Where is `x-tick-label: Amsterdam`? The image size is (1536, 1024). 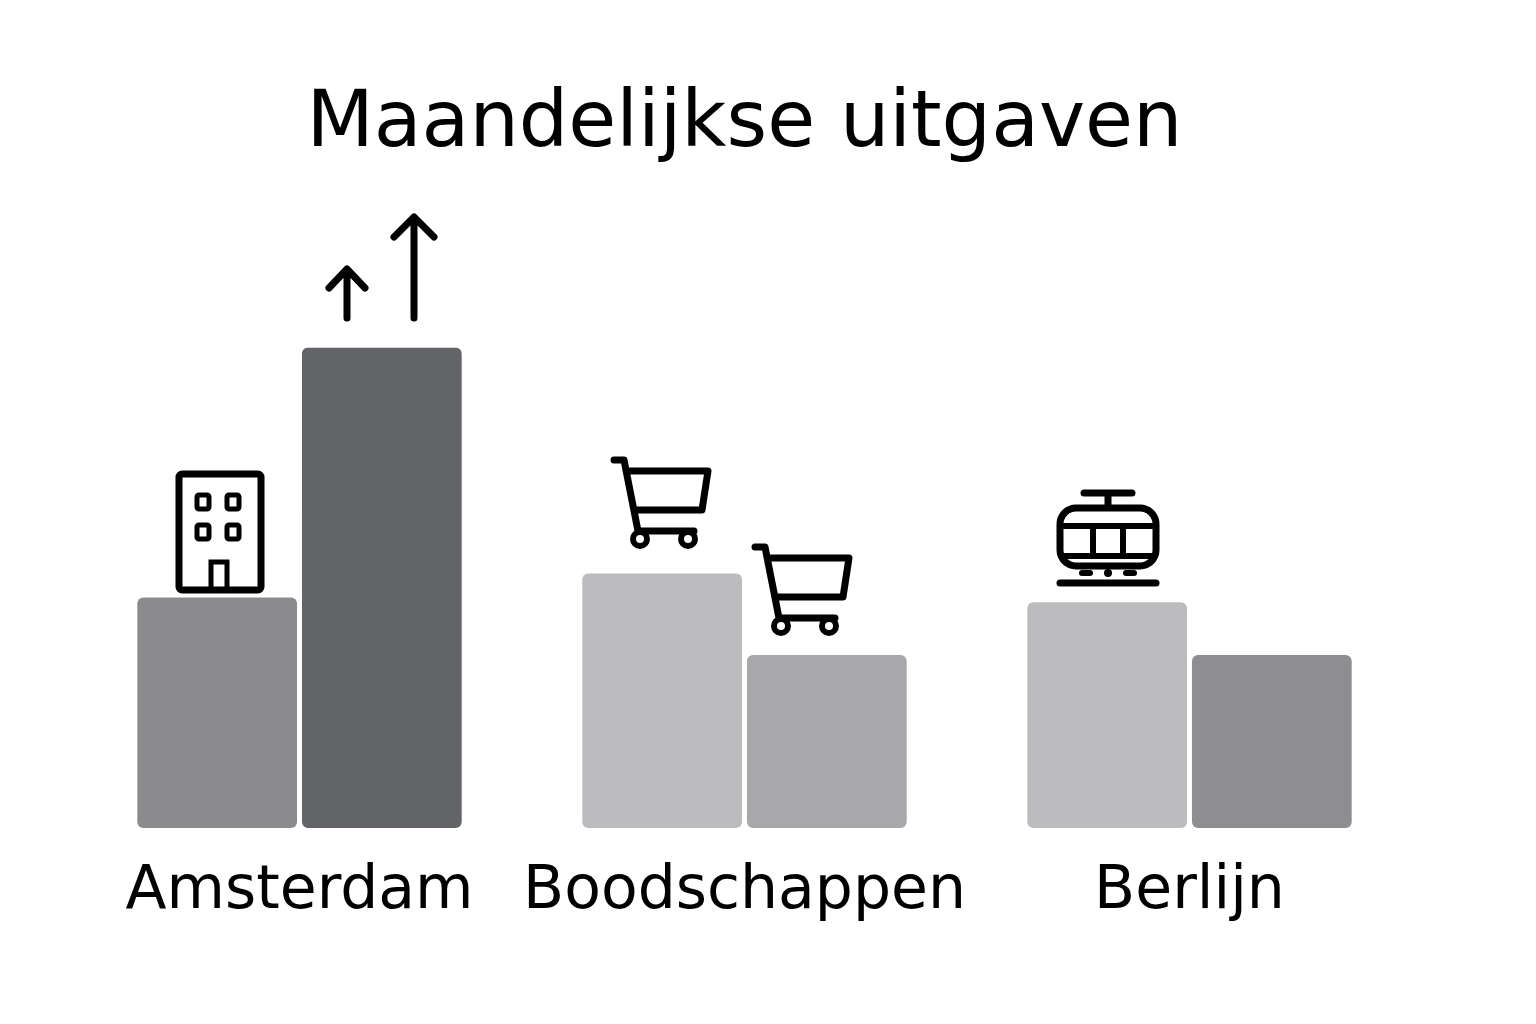 x-tick-label: Amsterdam is located at coordinates (299, 886).